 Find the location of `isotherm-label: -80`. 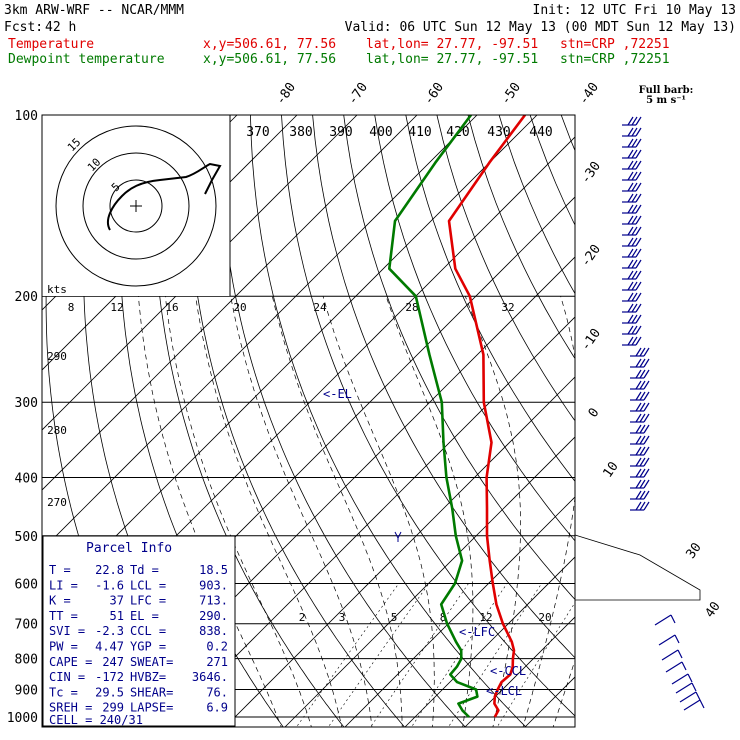

isotherm-label: -80 is located at coordinates (286, 94).